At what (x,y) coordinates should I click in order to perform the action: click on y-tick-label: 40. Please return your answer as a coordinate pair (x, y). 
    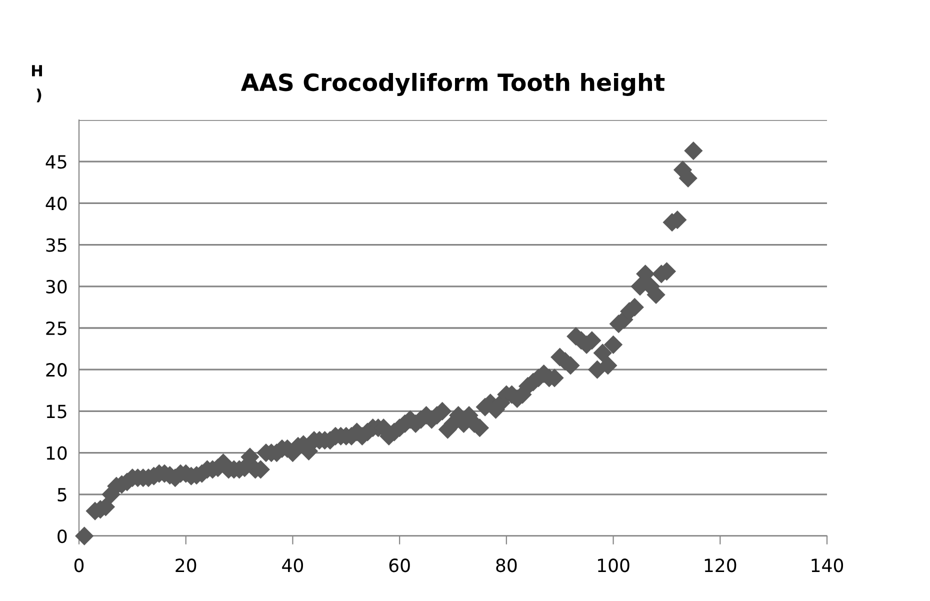
    Looking at the image, I should click on (56, 203).